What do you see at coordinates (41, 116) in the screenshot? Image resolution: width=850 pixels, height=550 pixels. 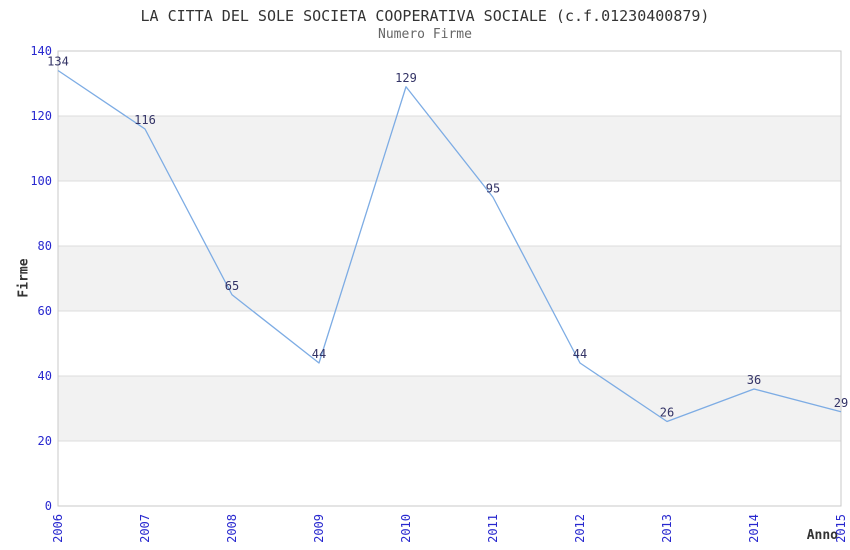 I see `y-tick-label: 120` at bounding box center [41, 116].